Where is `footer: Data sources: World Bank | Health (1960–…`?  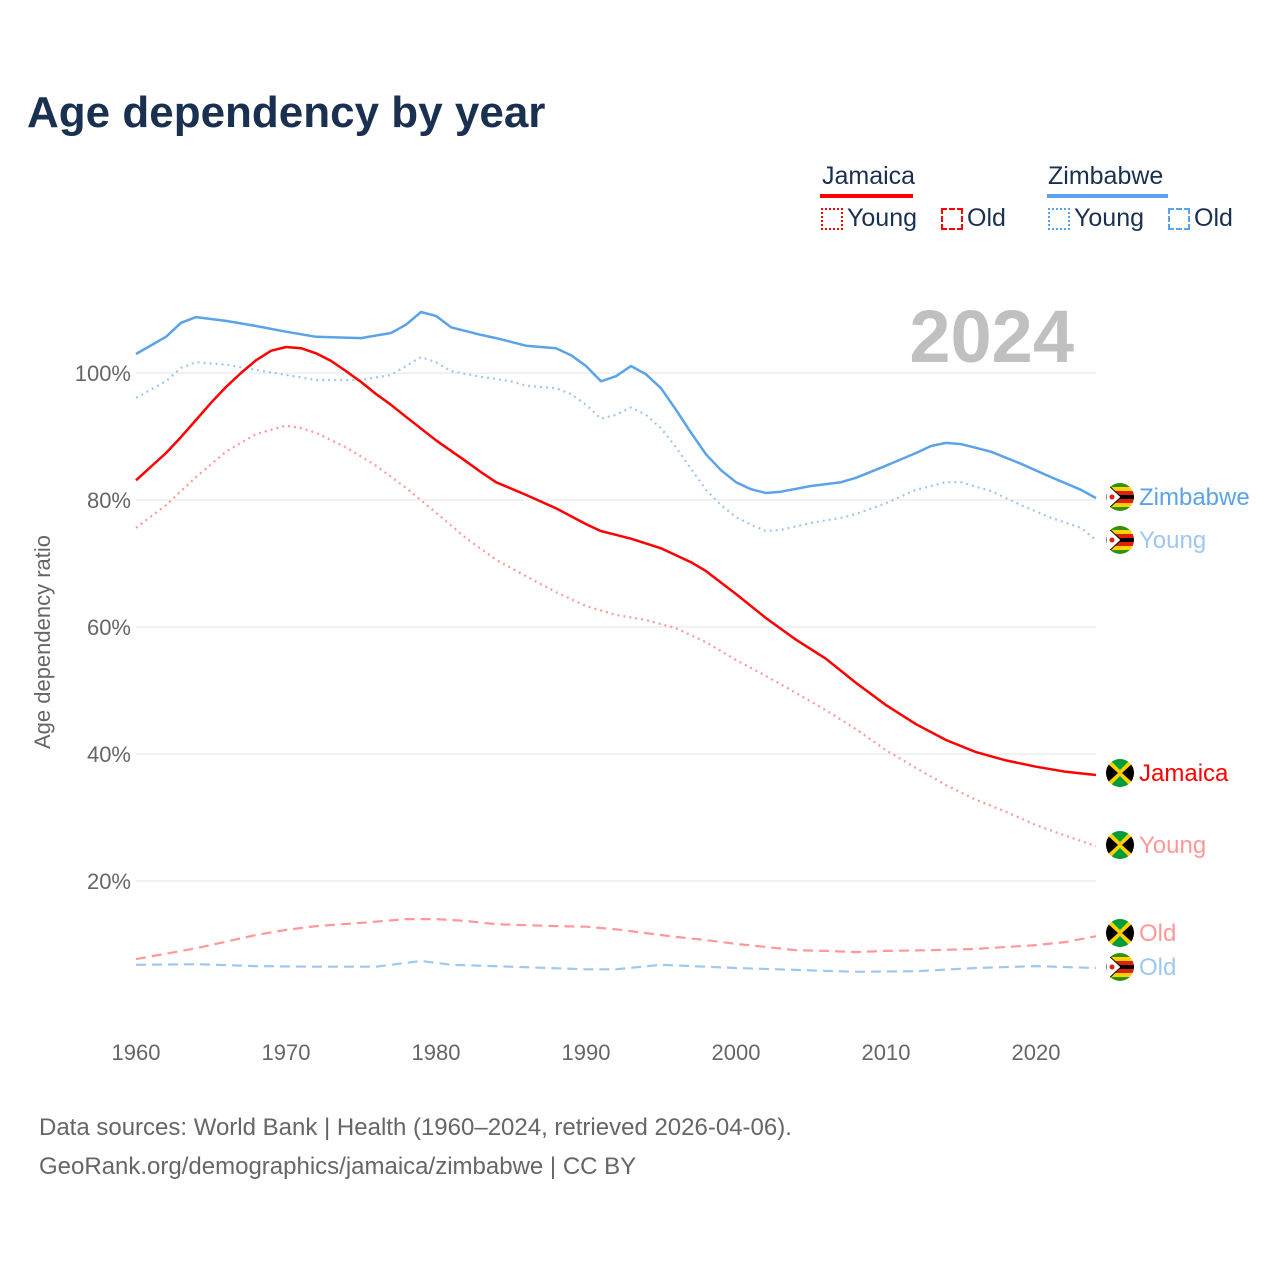 footer: Data sources: World Bank | Health (1960–… is located at coordinates (415, 1147).